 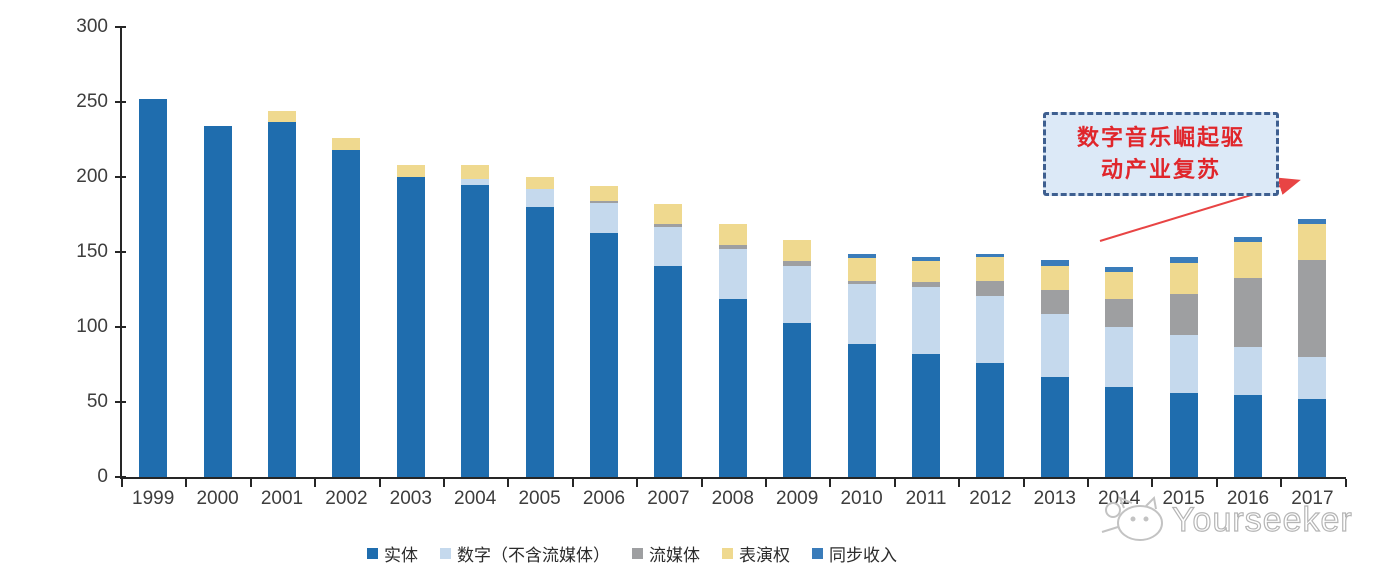 I want to click on x-axis-label: 2005, so click(x=539, y=498).